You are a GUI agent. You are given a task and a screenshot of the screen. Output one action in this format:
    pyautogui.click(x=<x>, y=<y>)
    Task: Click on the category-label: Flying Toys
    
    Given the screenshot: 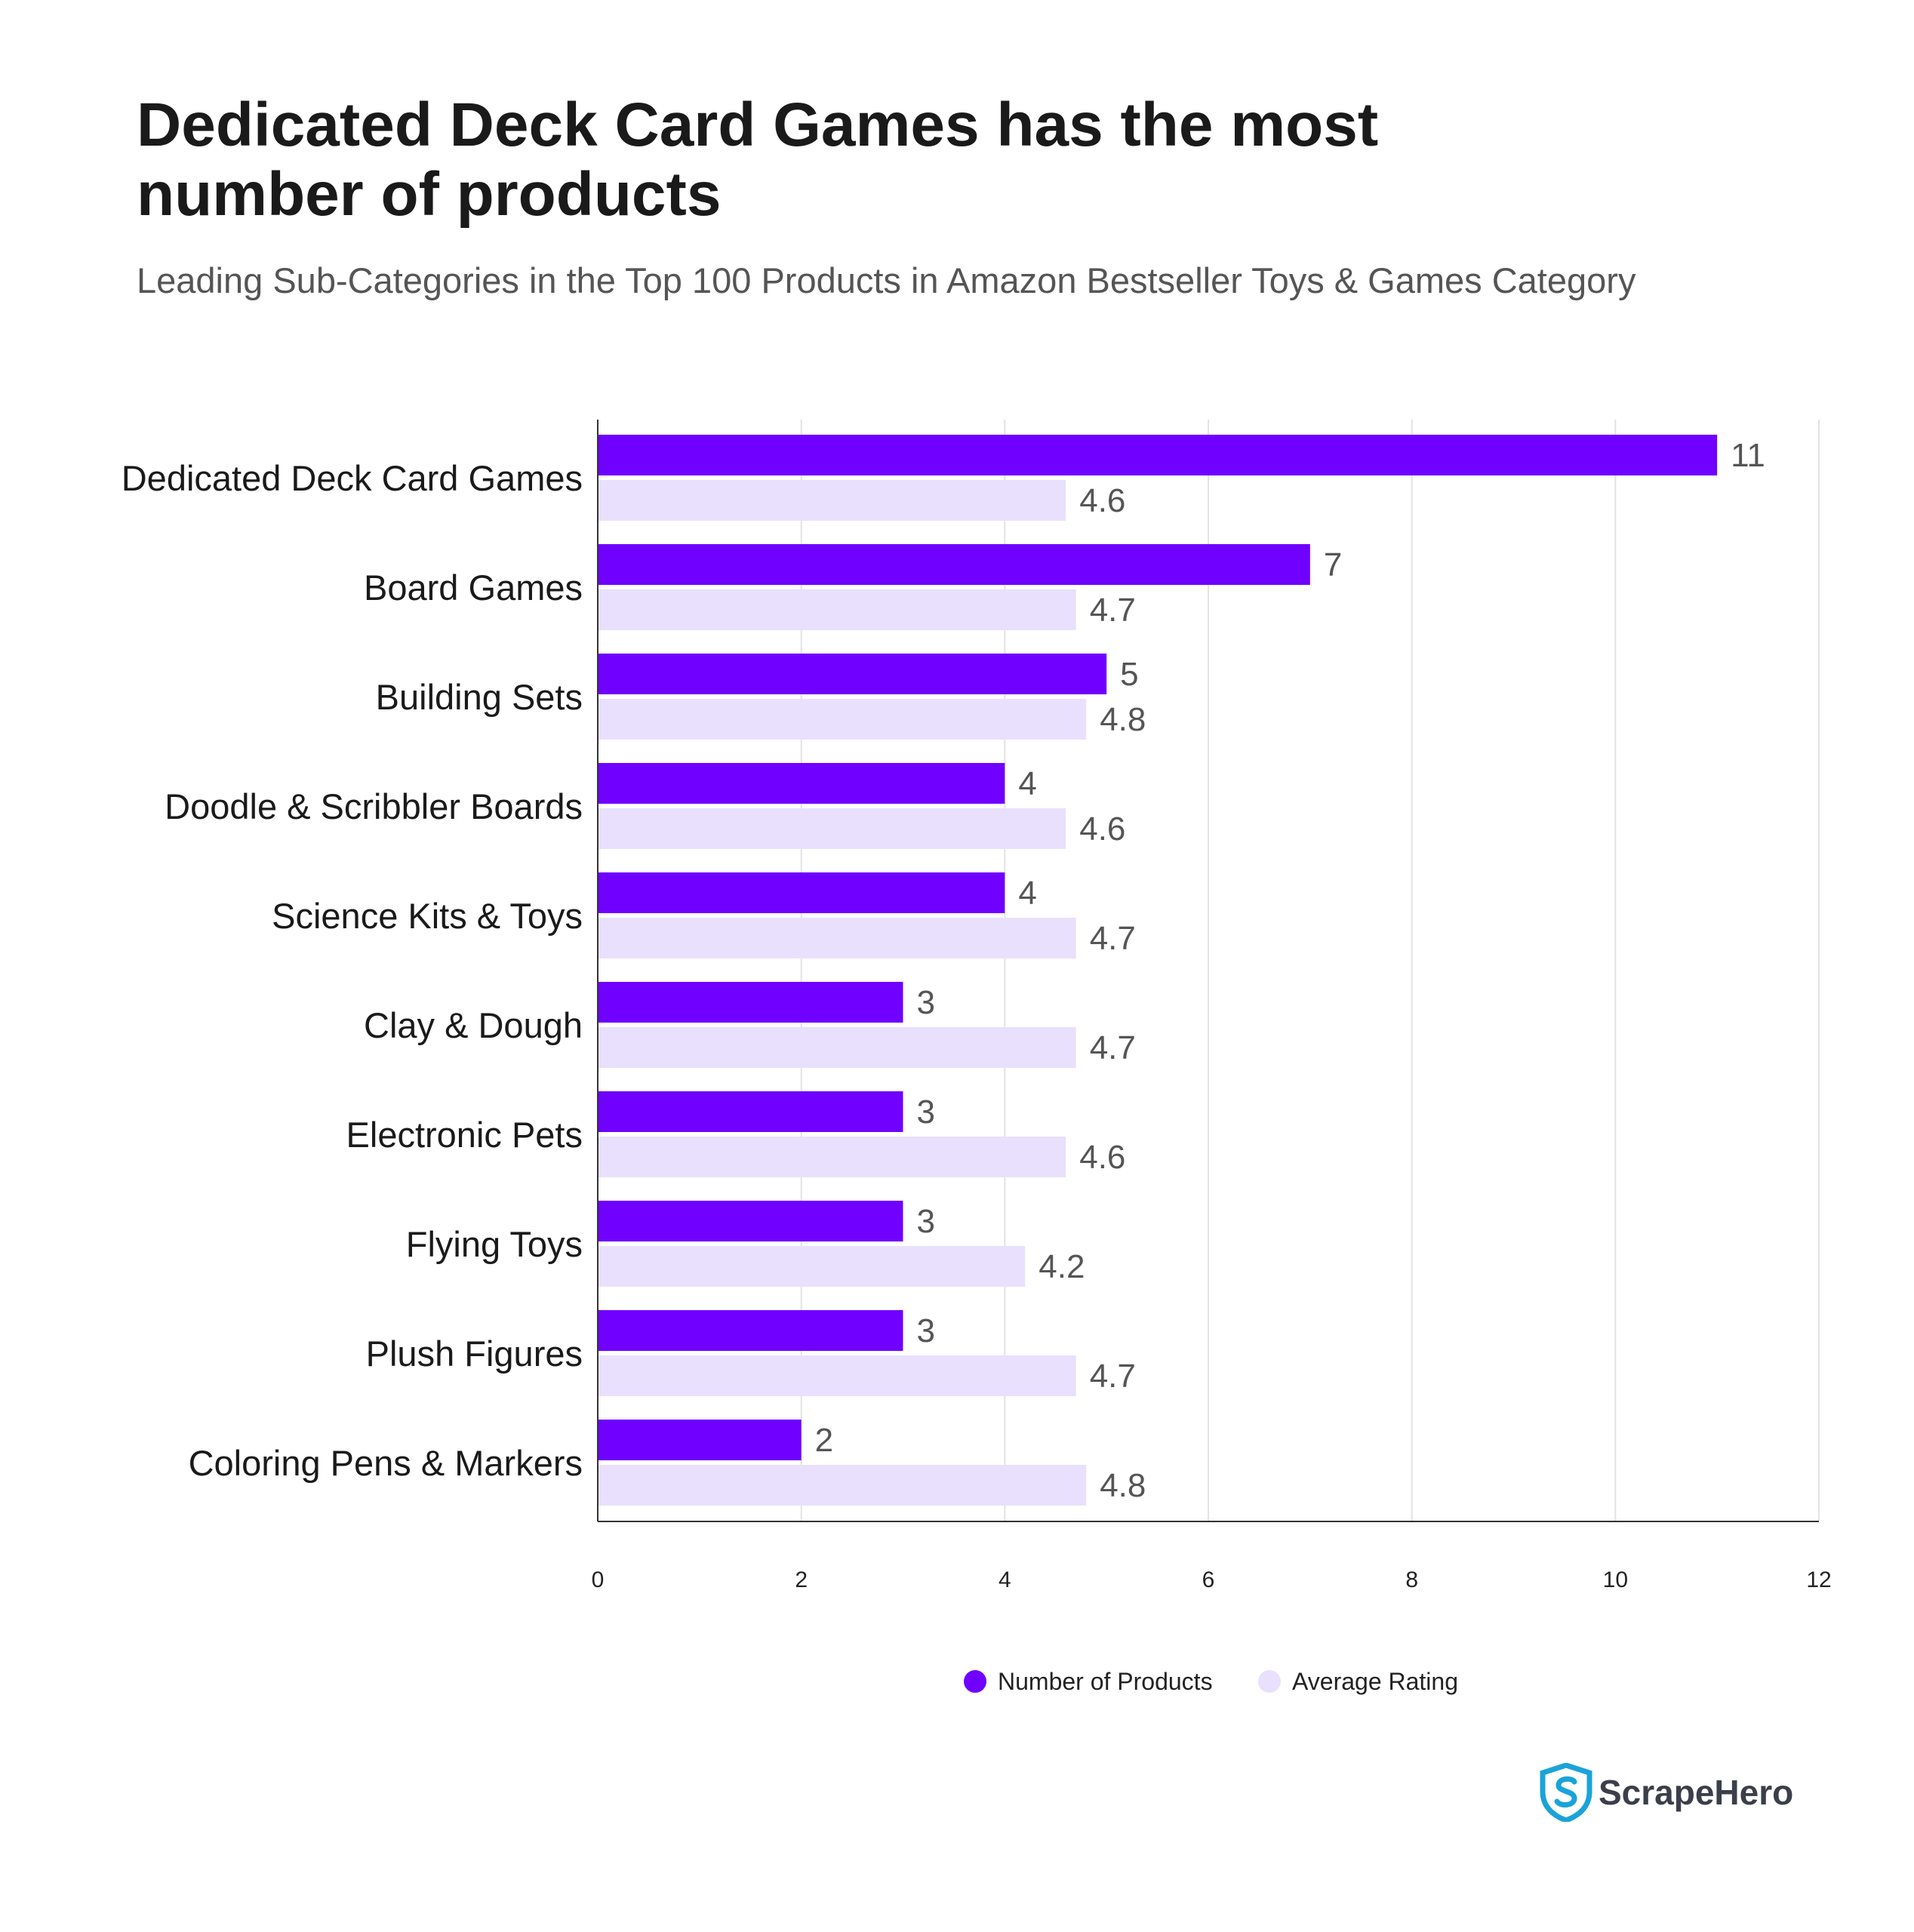 What is the action you would take?
    pyautogui.click(x=494, y=1244)
    